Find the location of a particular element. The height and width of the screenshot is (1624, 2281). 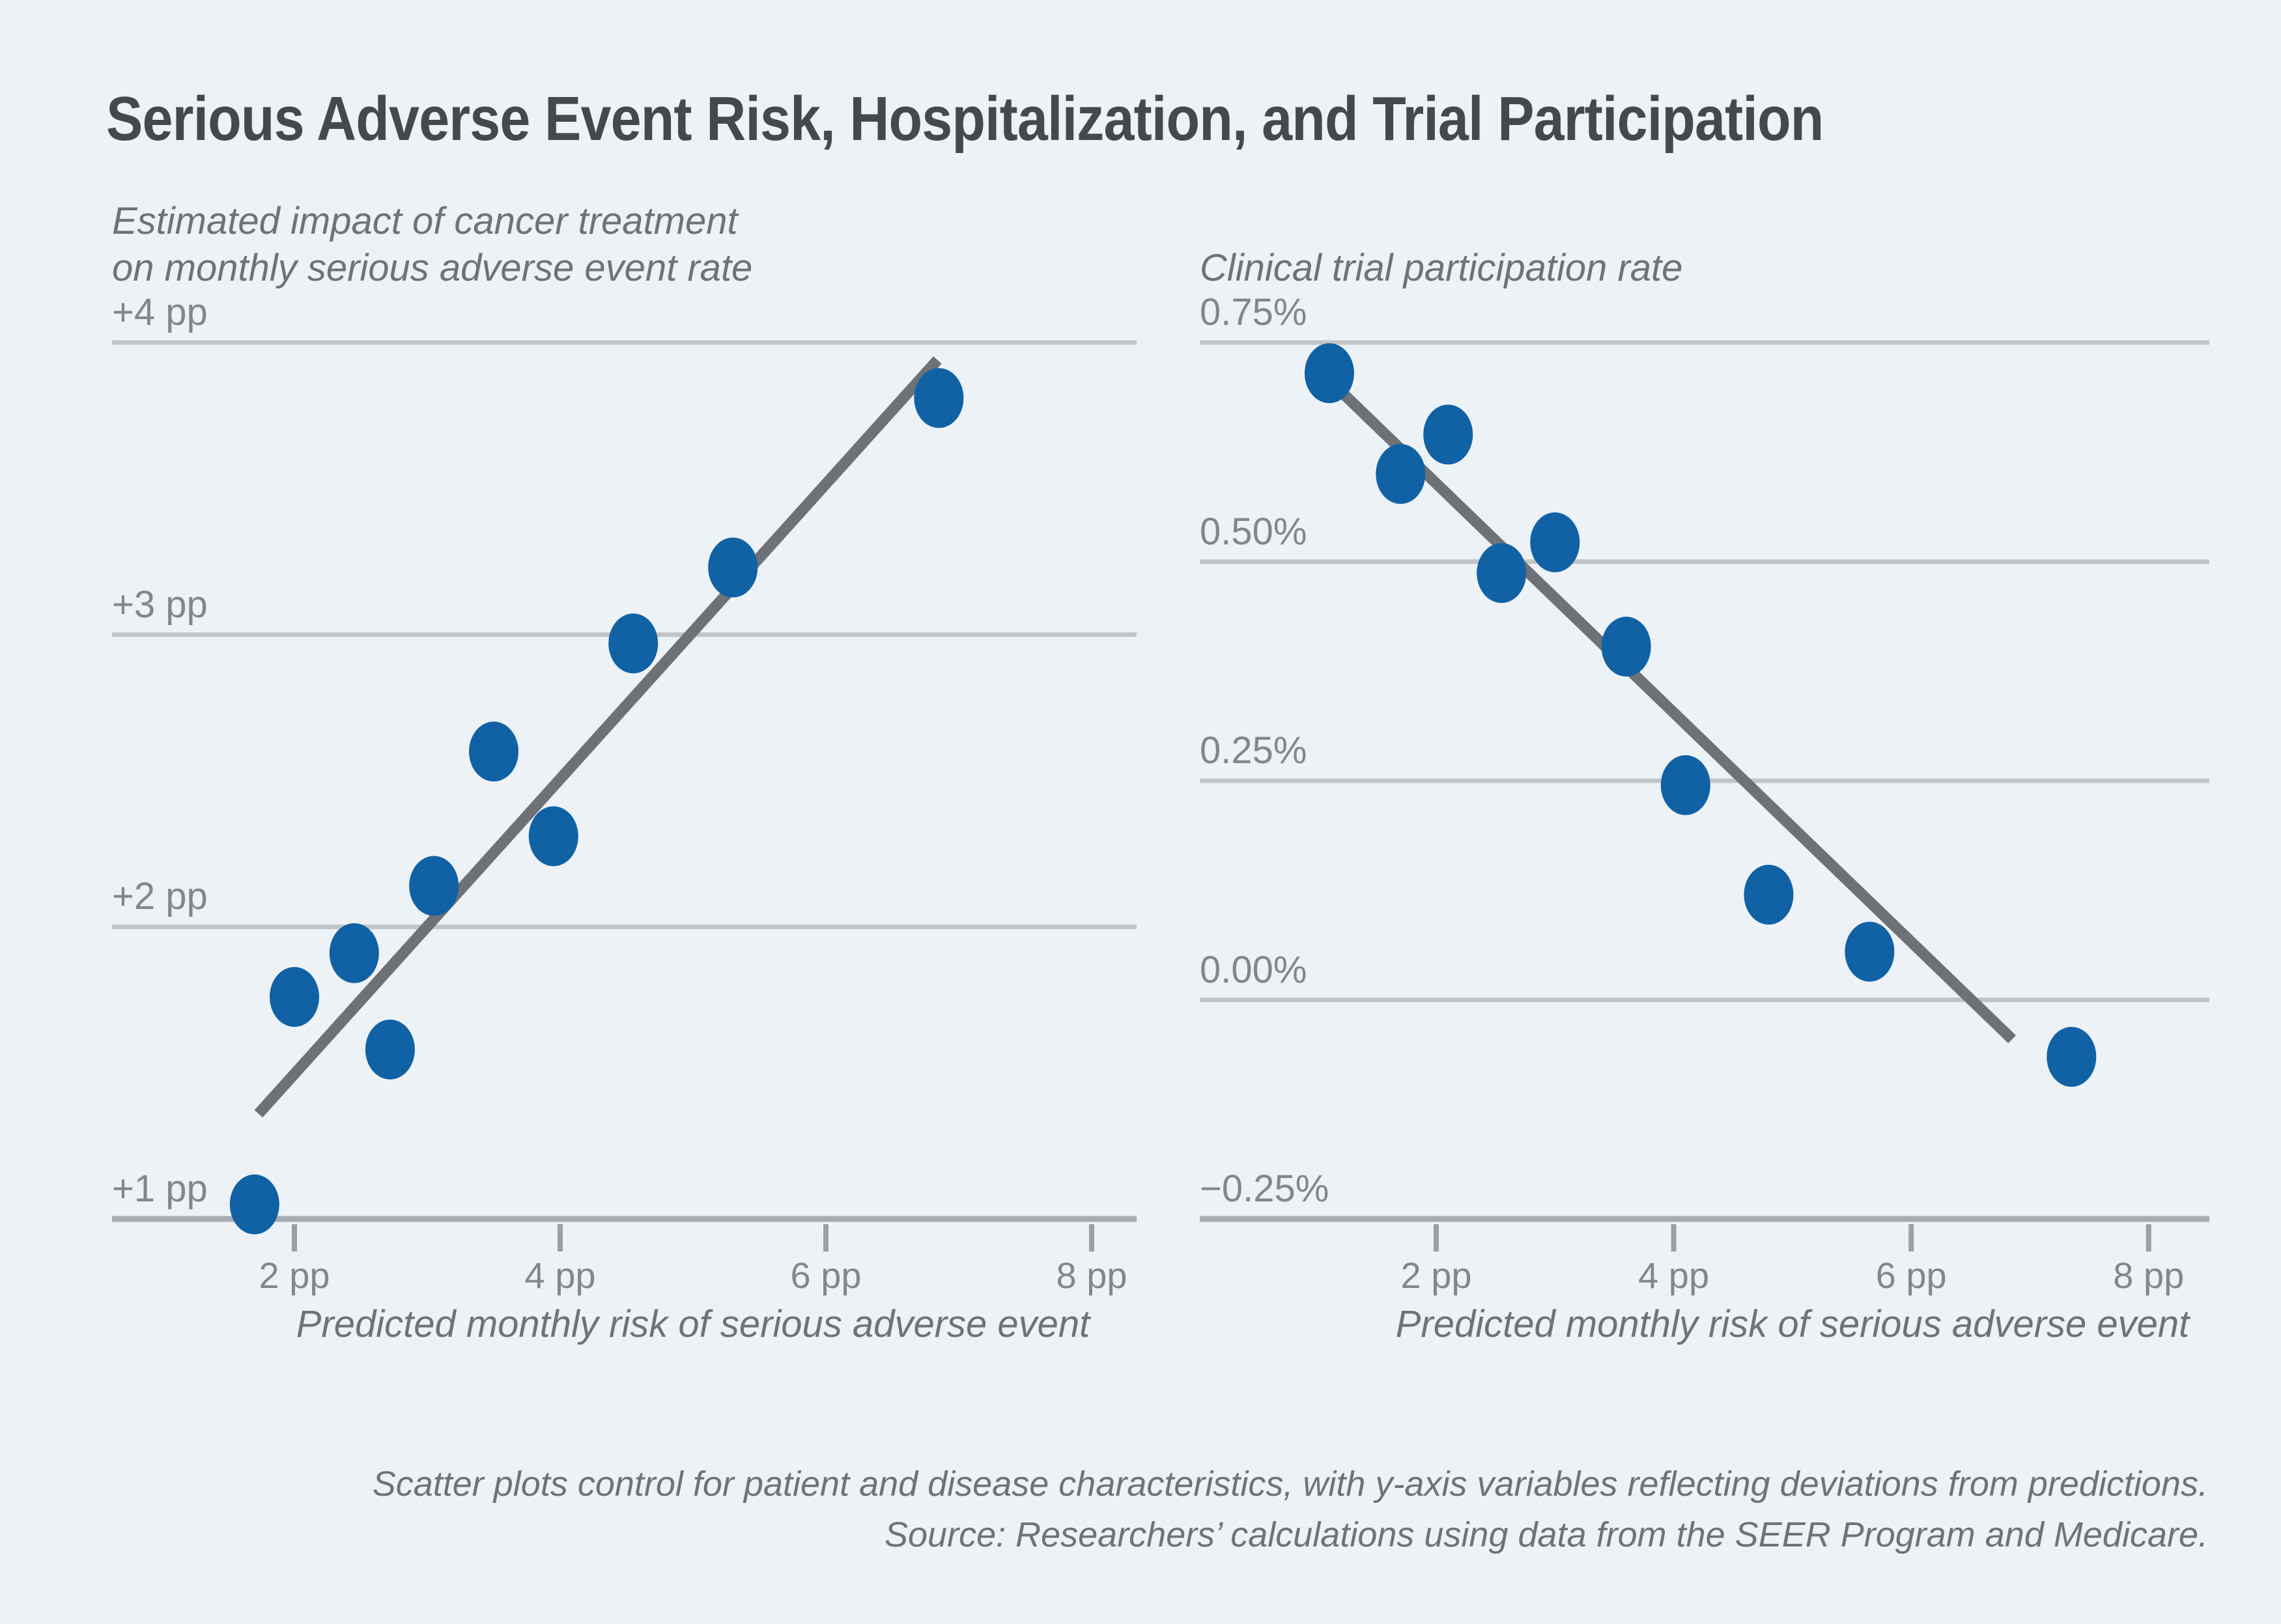

left-x-tick-label: 4 pp is located at coordinates (560, 1276).